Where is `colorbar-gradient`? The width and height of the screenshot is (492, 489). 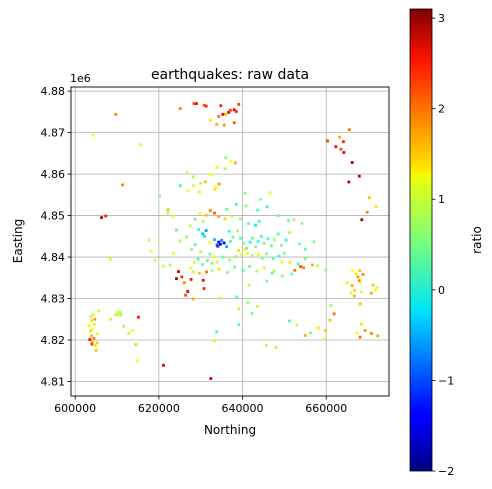
colorbar-gradient is located at coordinates (421, 240).